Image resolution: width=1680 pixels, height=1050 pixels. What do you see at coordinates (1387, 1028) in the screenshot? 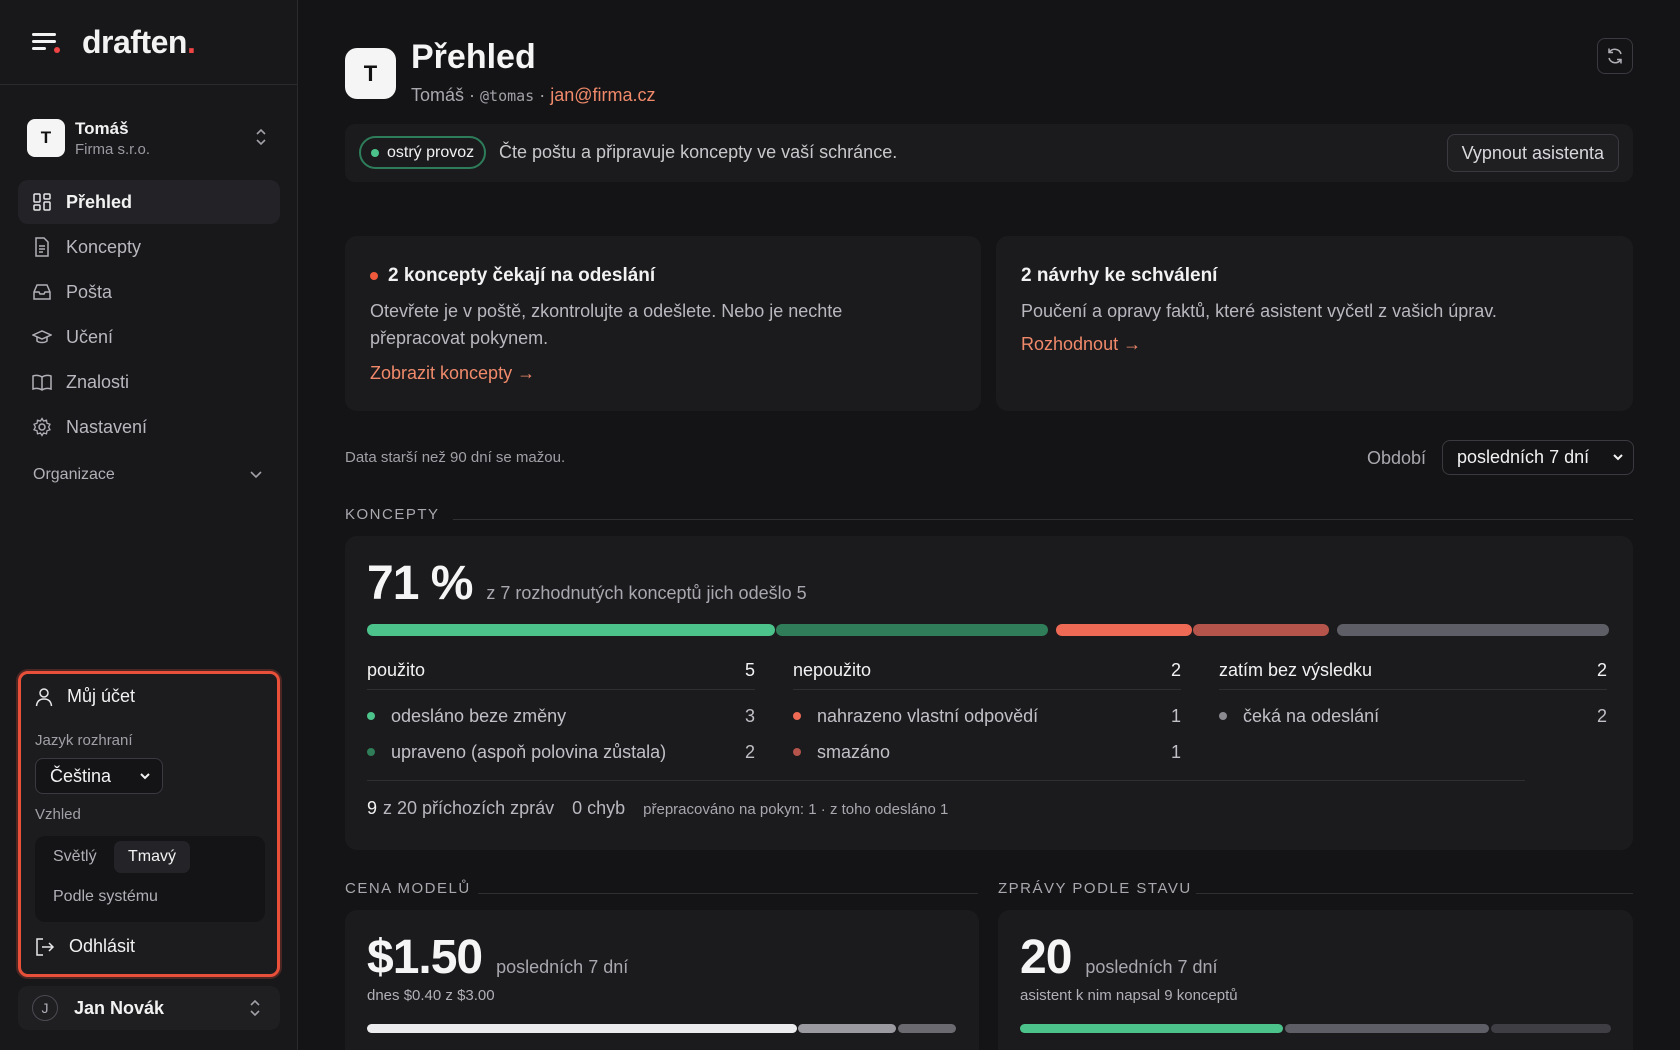
I see `messages-bar-segment` at bounding box center [1387, 1028].